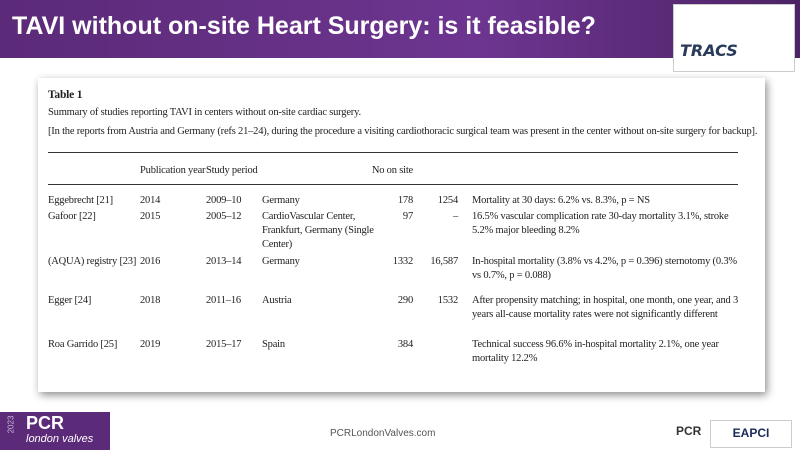 Image resolution: width=800 pixels, height=450 pixels. Describe the element at coordinates (224, 261) in the screenshot. I see `table-cell: 2013–14` at that location.